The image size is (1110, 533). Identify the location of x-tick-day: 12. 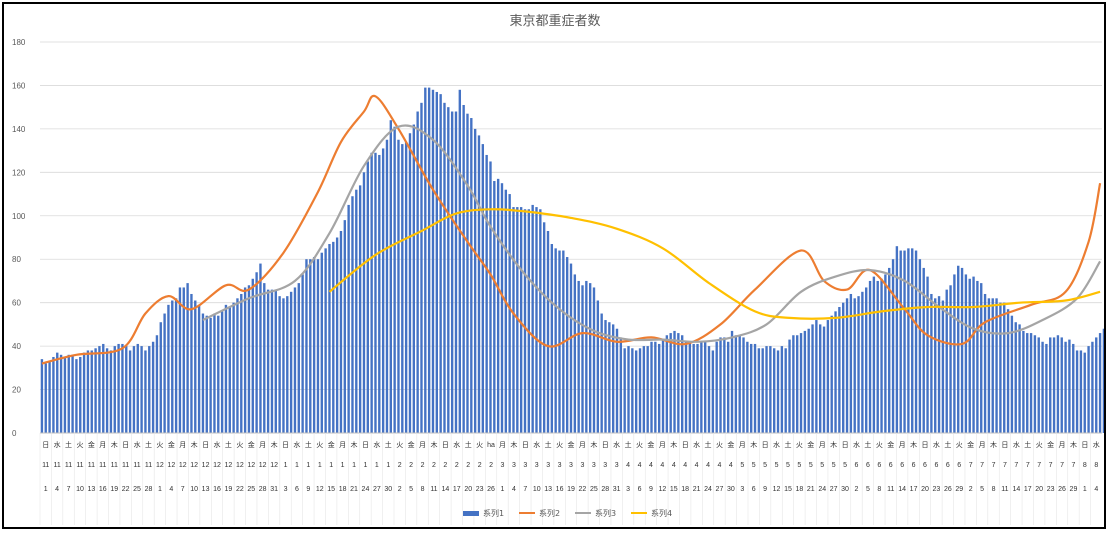
(777, 489).